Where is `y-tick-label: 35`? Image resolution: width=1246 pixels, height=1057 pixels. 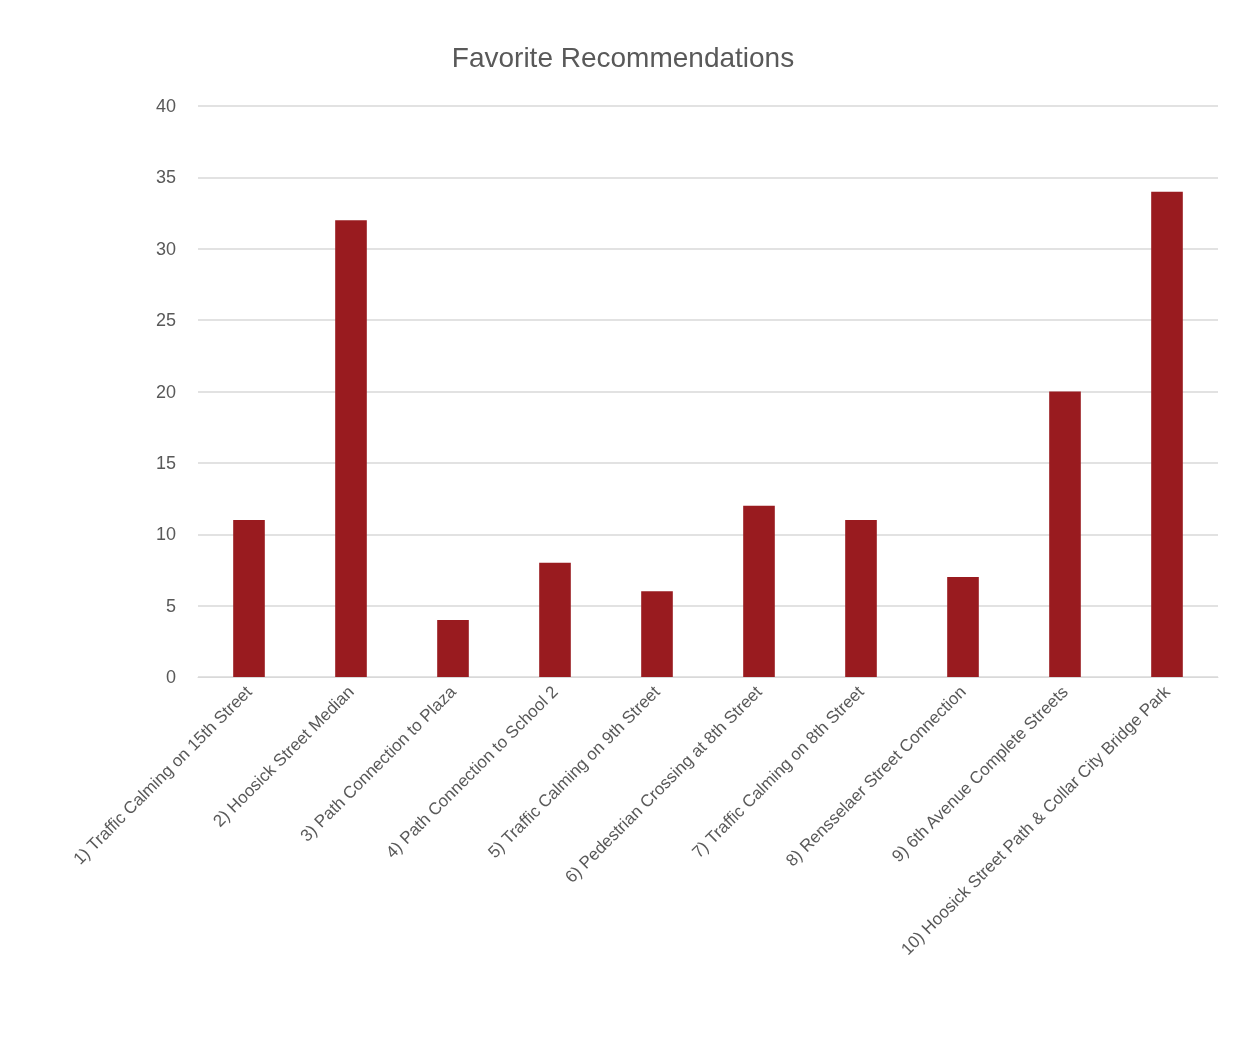
y-tick-label: 35 is located at coordinates (165, 177).